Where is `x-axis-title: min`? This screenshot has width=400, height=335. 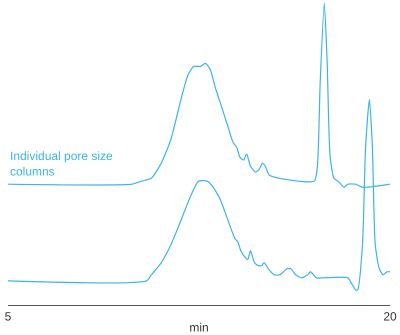 x-axis-title: min is located at coordinates (199, 327).